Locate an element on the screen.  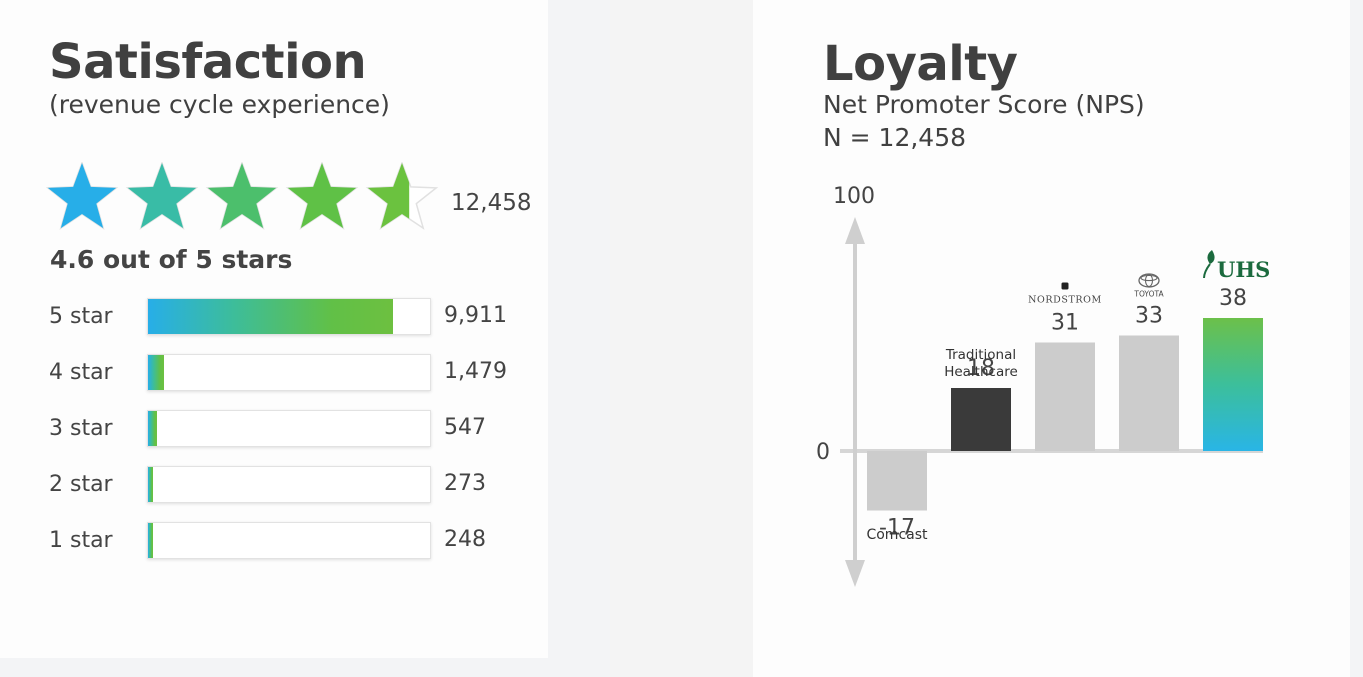
arrow-down-icon is located at coordinates (855, 573).